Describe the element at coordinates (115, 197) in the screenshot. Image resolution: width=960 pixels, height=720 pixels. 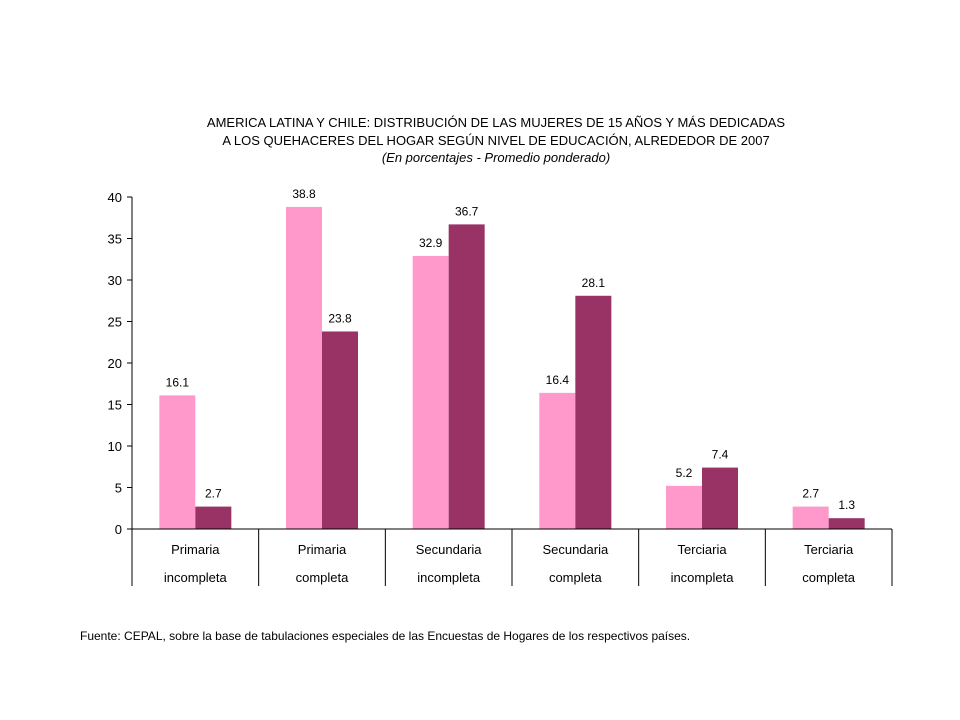
I see `y-tick-label: 40` at that location.